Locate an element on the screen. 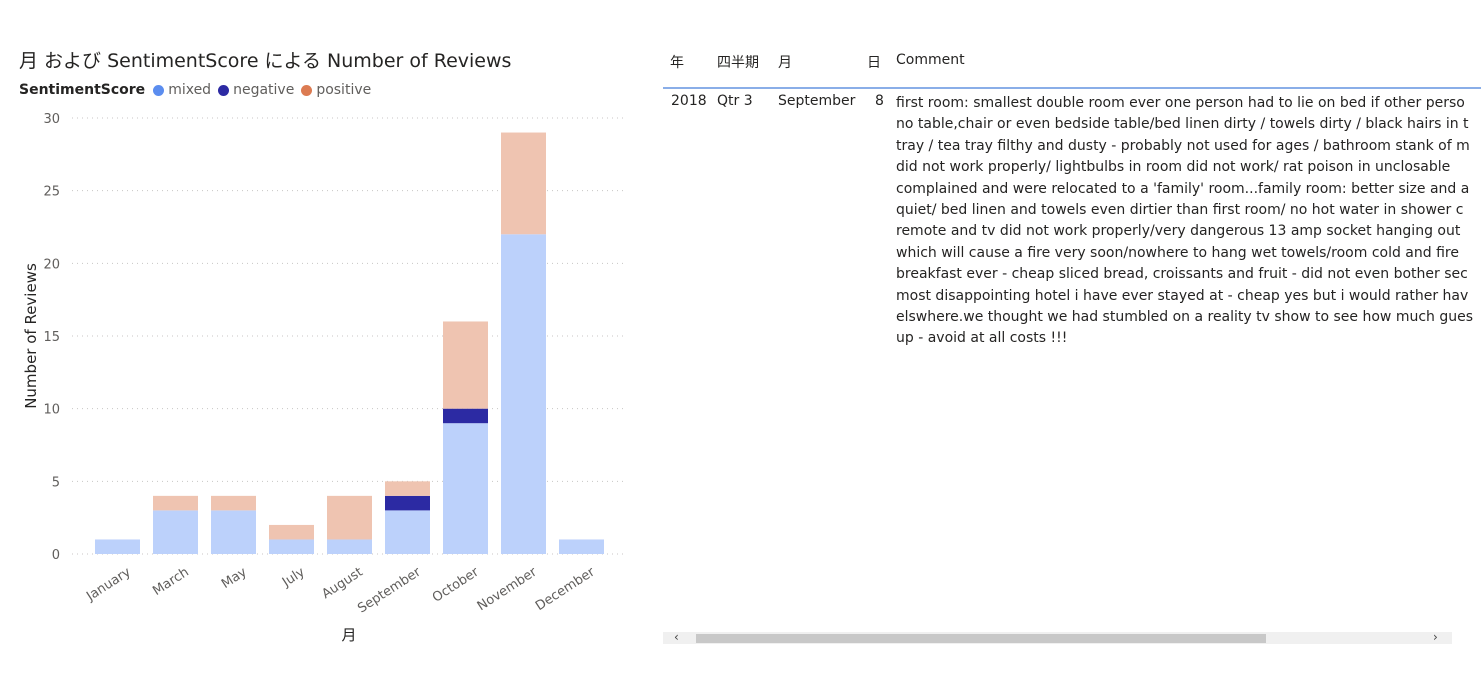  legend-item-positive: positive is located at coordinates (336, 90).